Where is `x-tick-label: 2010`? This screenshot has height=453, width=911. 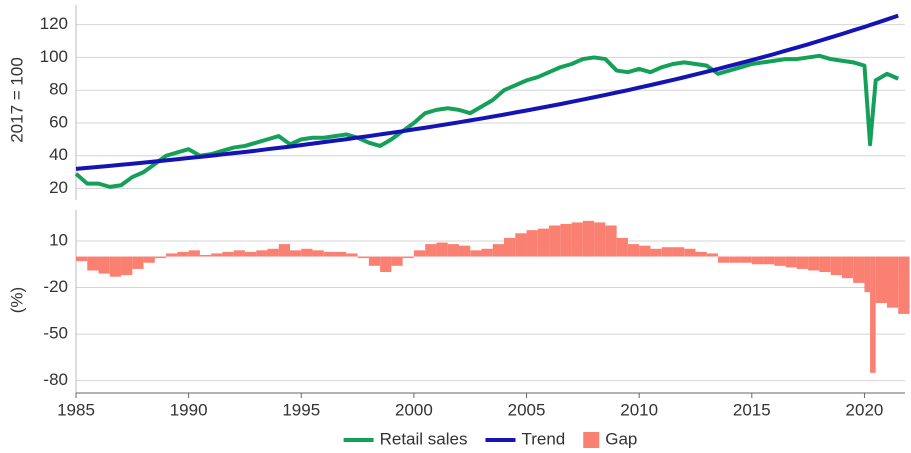
x-tick-label: 2010 is located at coordinates (639, 409).